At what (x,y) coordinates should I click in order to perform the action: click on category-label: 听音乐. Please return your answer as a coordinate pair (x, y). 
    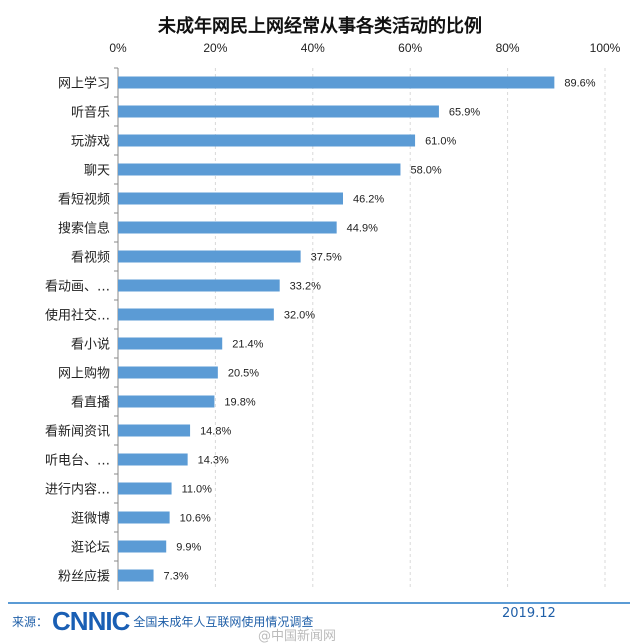
    Looking at the image, I should click on (90, 113).